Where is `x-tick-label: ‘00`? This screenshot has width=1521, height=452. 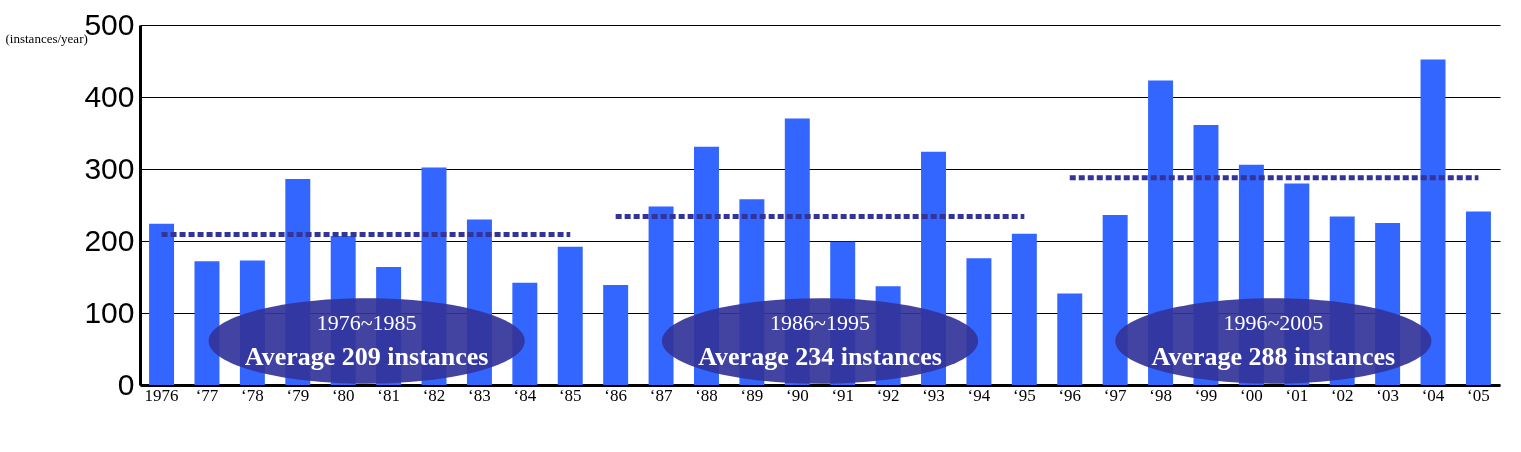
x-tick-label: ‘00 is located at coordinates (1251, 395).